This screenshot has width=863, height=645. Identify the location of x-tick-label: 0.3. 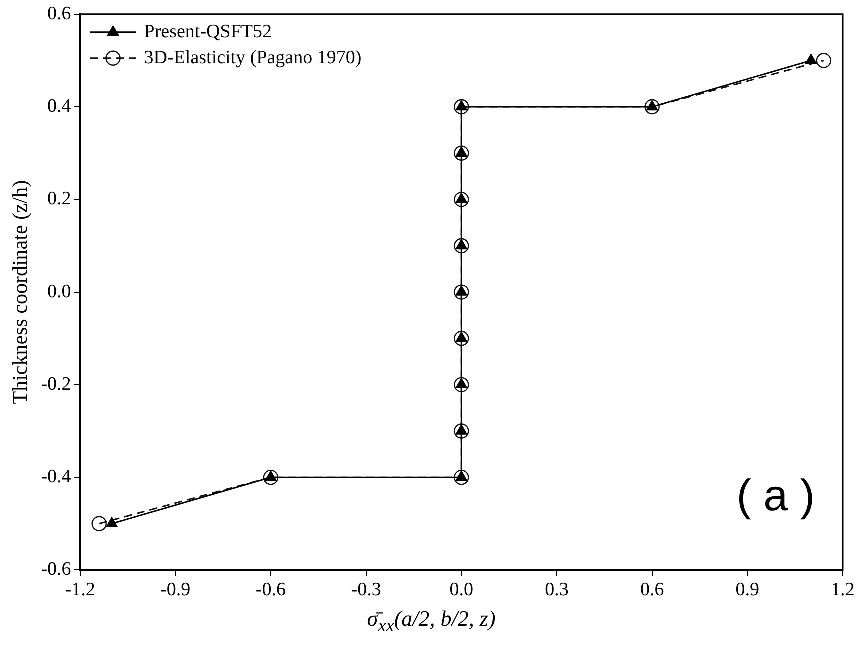
(557, 590).